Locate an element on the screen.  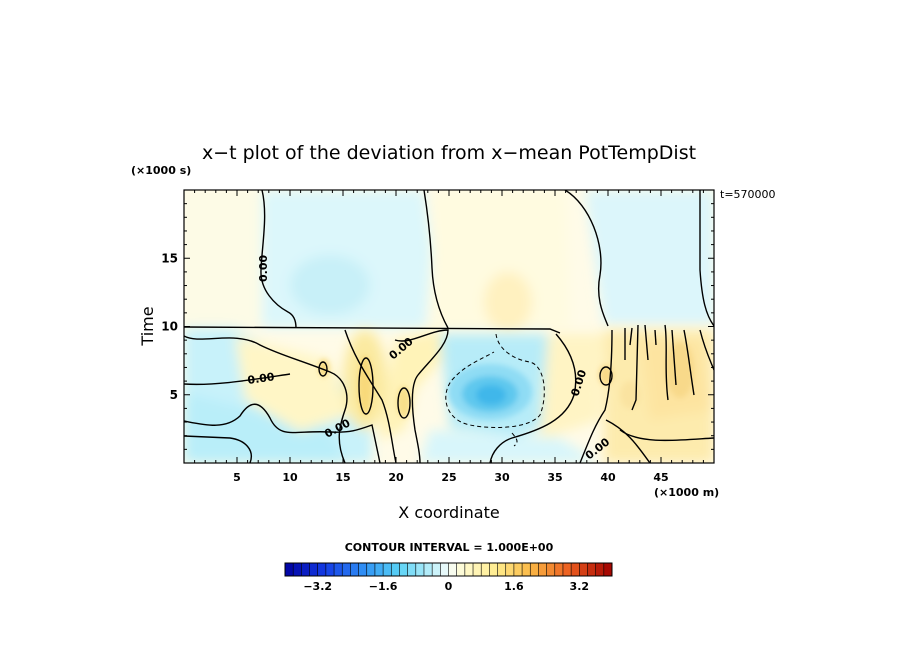
time-stamp-label: t=570000 is located at coordinates (748, 194).